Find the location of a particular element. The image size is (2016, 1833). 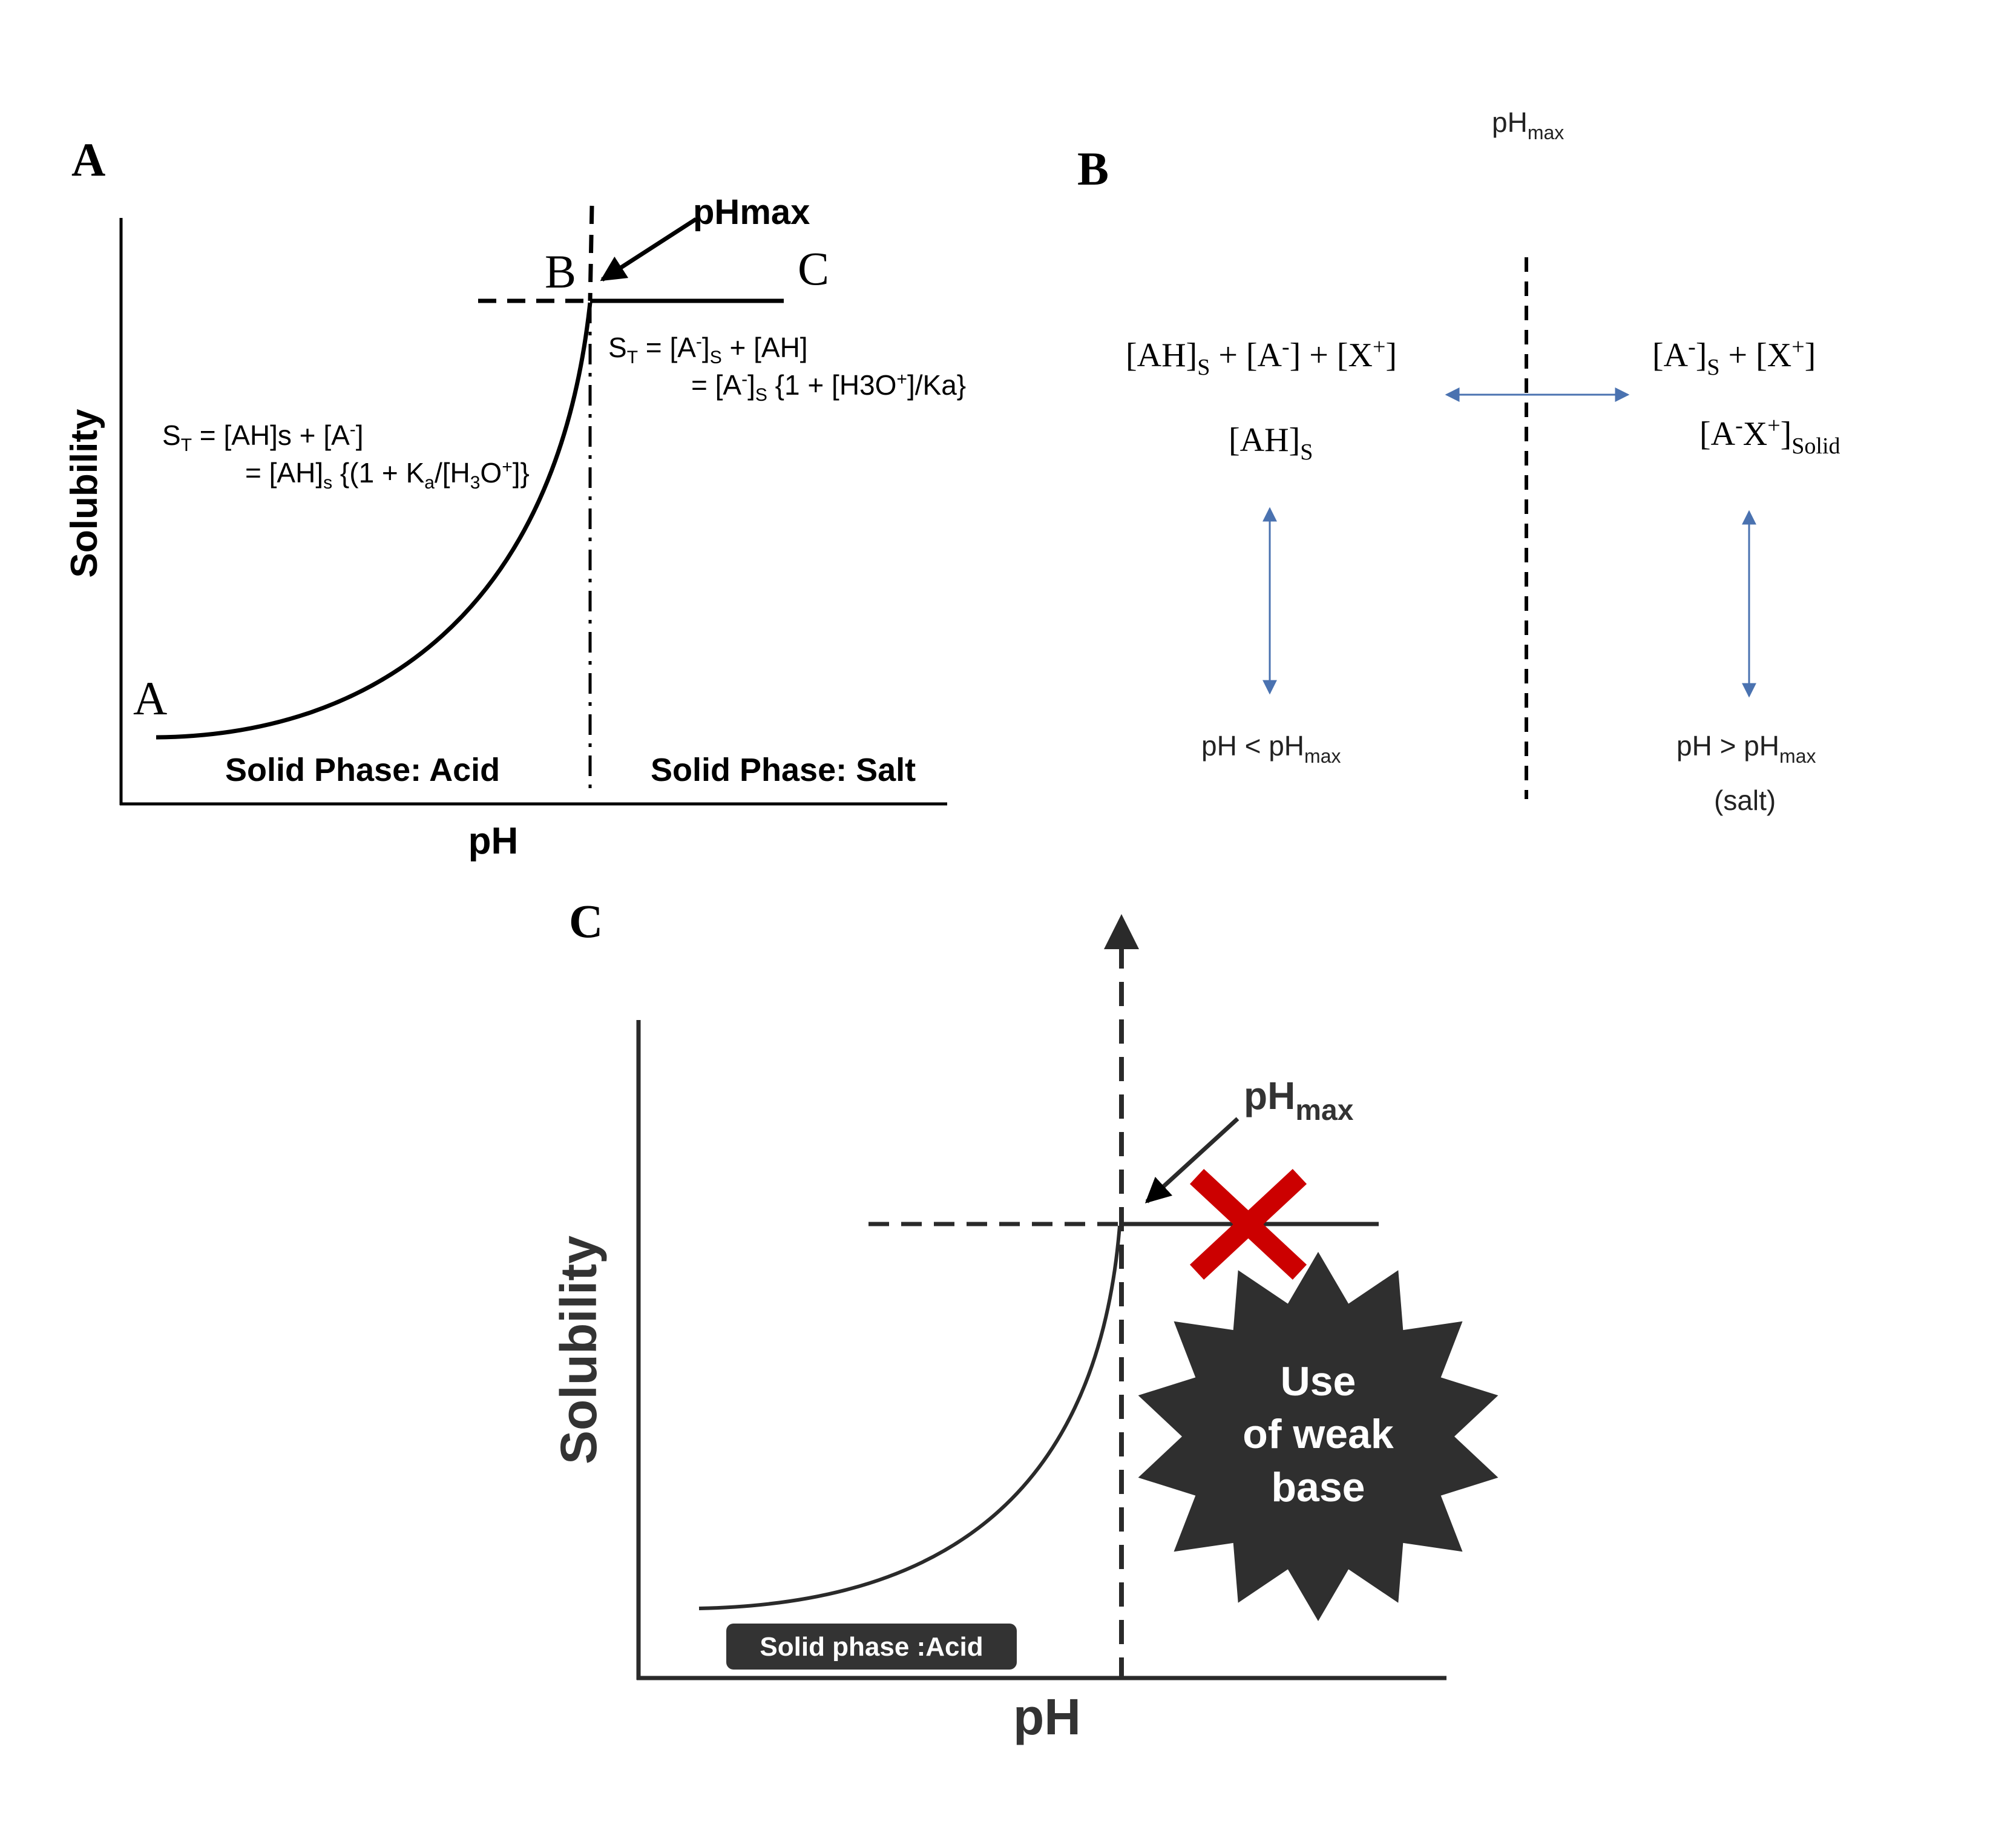

panel-c-label: C is located at coordinates (586, 921).